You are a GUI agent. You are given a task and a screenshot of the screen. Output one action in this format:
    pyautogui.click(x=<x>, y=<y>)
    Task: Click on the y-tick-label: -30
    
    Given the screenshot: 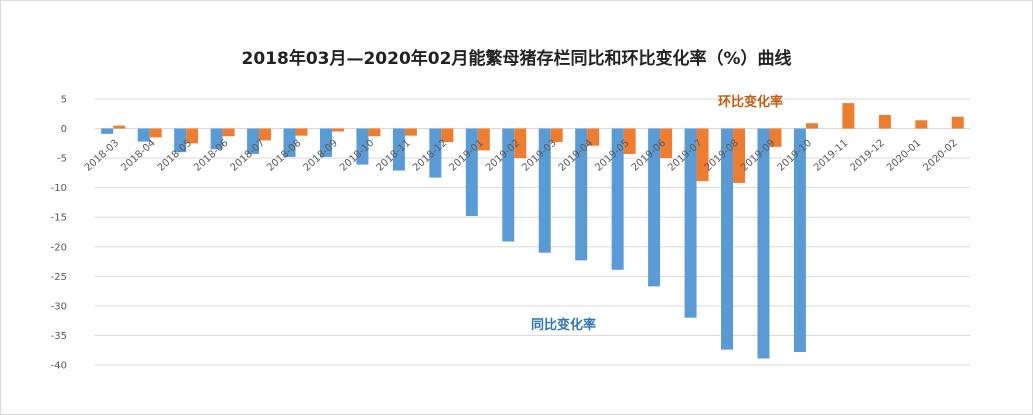 What is the action you would take?
    pyautogui.click(x=59, y=306)
    